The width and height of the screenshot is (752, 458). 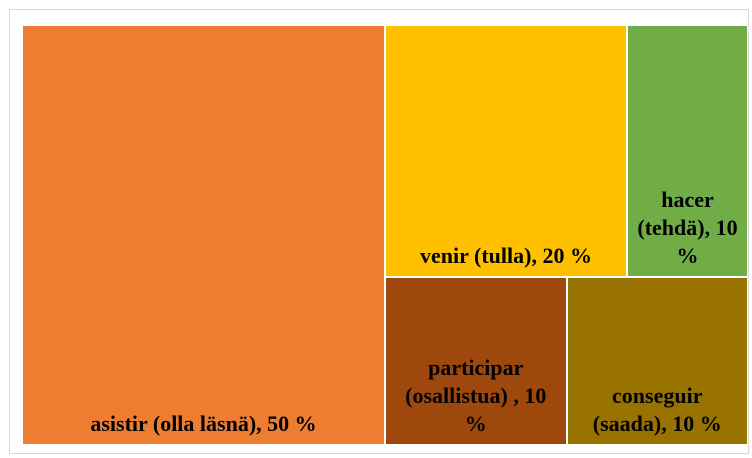 What do you see at coordinates (657, 361) in the screenshot?
I see `treemap-cell: conseguir (saada), 10 %` at bounding box center [657, 361].